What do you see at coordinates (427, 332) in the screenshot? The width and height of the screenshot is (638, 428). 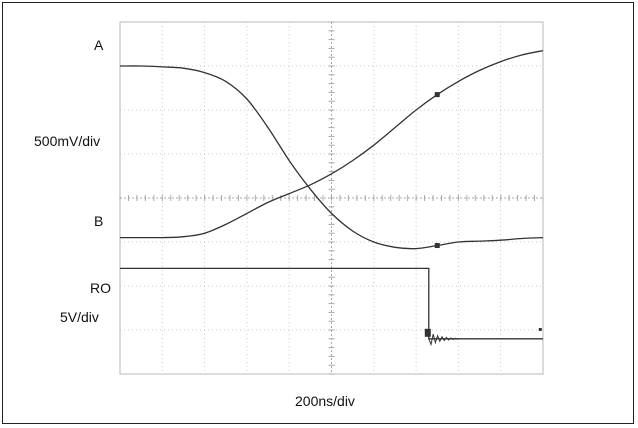 I see `ro-edge-marker` at bounding box center [427, 332].